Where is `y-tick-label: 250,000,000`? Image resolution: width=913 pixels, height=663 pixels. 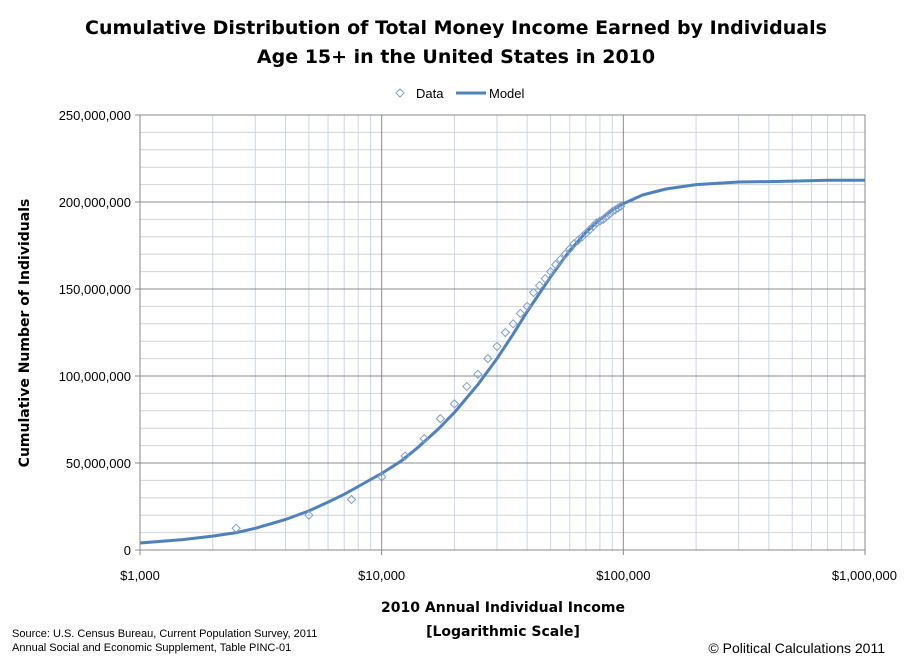 y-tick-label: 250,000,000 is located at coordinates (95, 115).